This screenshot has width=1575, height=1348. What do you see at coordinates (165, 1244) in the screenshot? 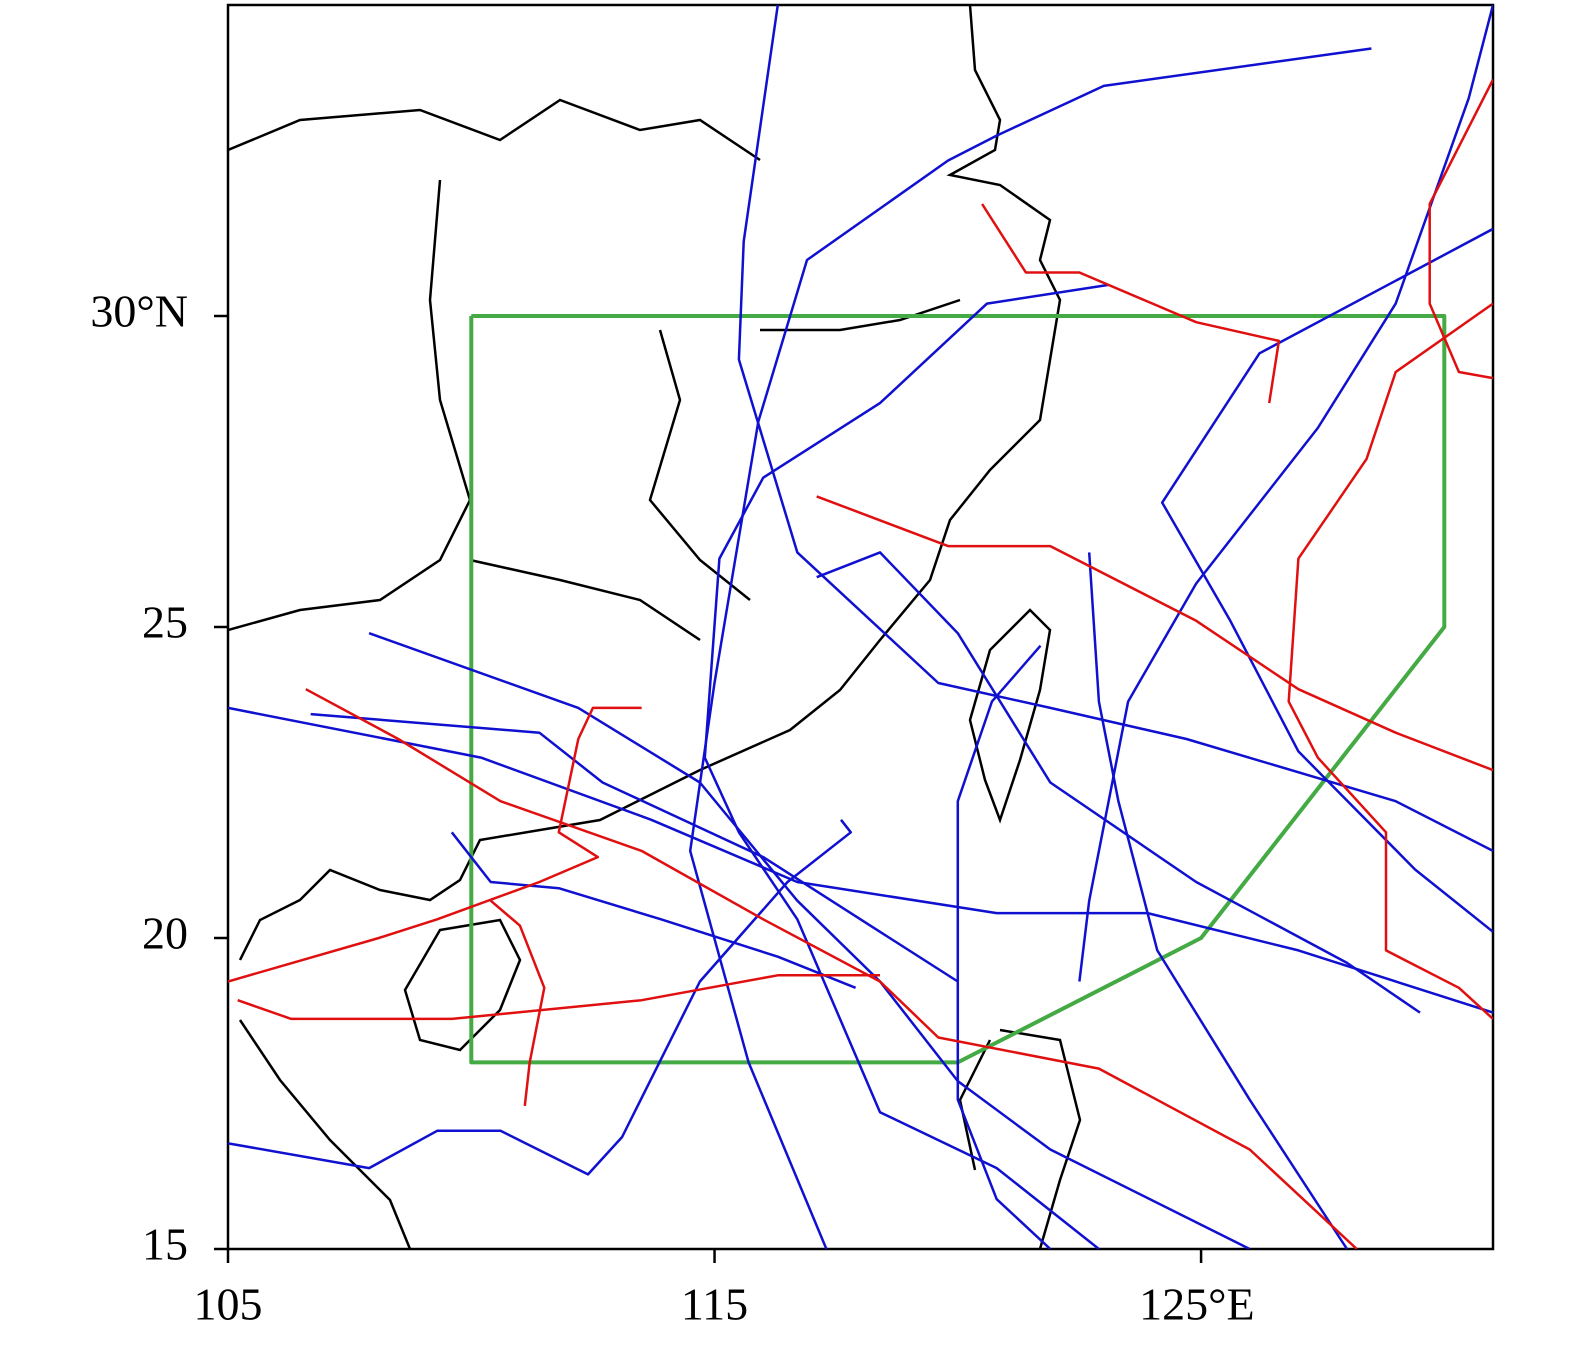
I see `y-tick-label: 15` at bounding box center [165, 1244].